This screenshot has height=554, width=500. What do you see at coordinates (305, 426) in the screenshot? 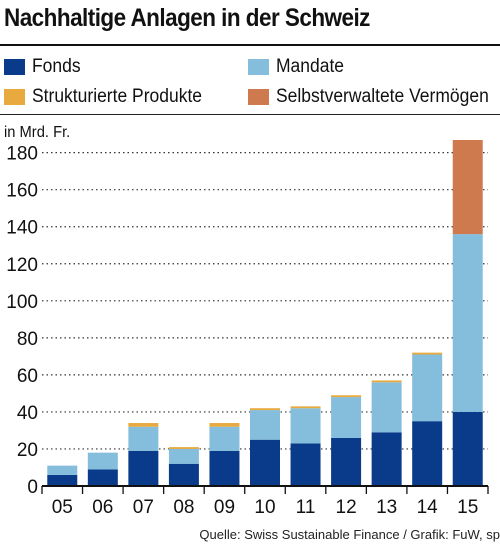
I see `bar-11-mandate` at bounding box center [305, 426].